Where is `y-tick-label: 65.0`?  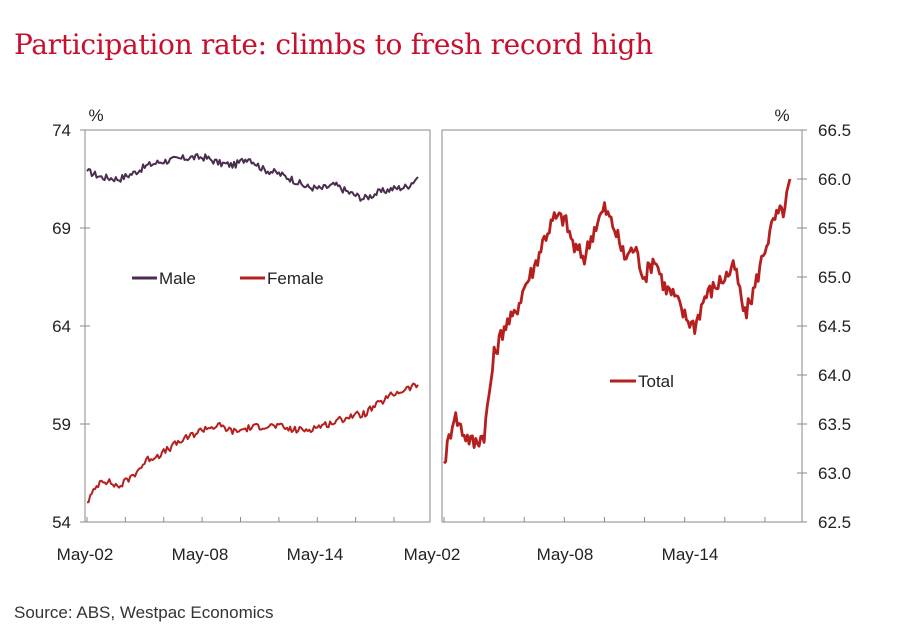 y-tick-label: 65.0 is located at coordinates (834, 277).